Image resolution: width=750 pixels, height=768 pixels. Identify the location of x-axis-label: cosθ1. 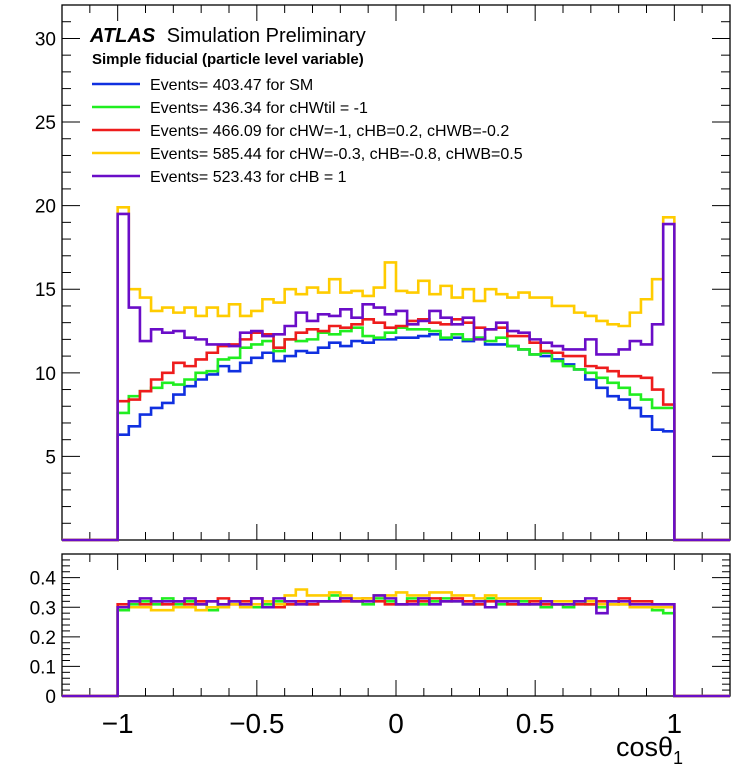
(649, 750).